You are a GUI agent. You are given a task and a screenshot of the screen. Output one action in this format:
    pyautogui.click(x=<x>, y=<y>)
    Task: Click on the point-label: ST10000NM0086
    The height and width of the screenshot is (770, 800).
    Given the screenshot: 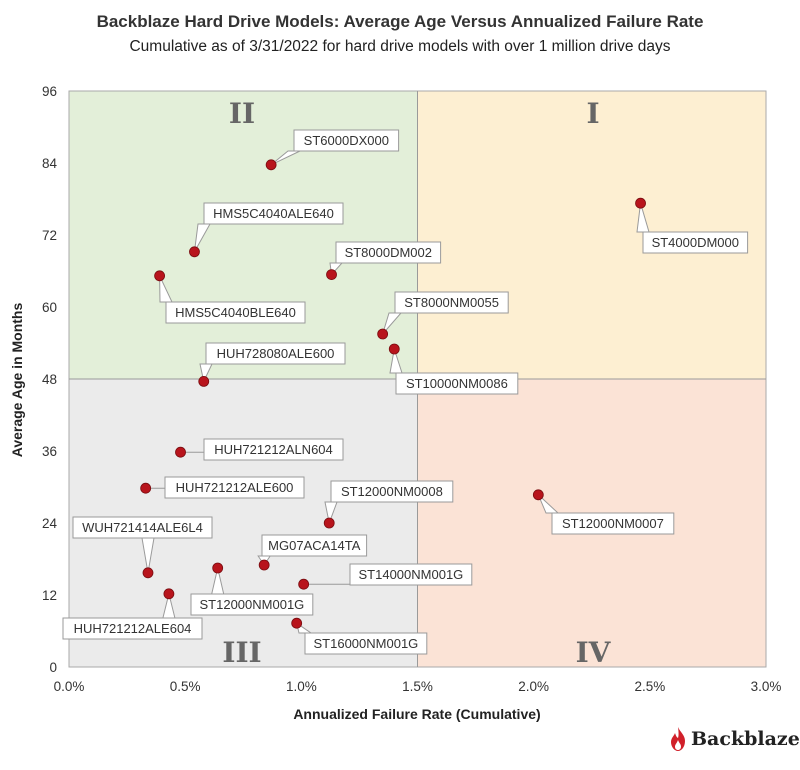 What is the action you would take?
    pyautogui.click(x=457, y=383)
    